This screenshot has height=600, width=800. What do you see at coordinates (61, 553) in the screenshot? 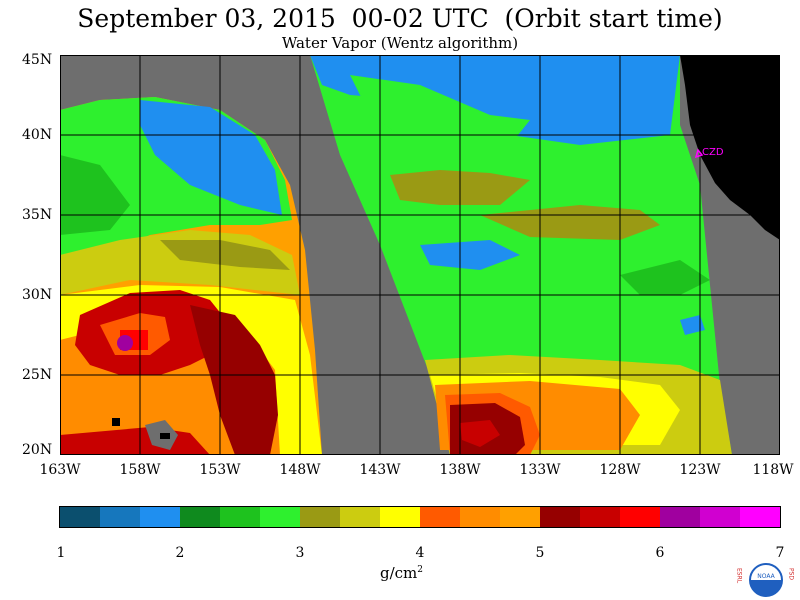
I see `colorbar-tick-label: 1` at bounding box center [61, 553].